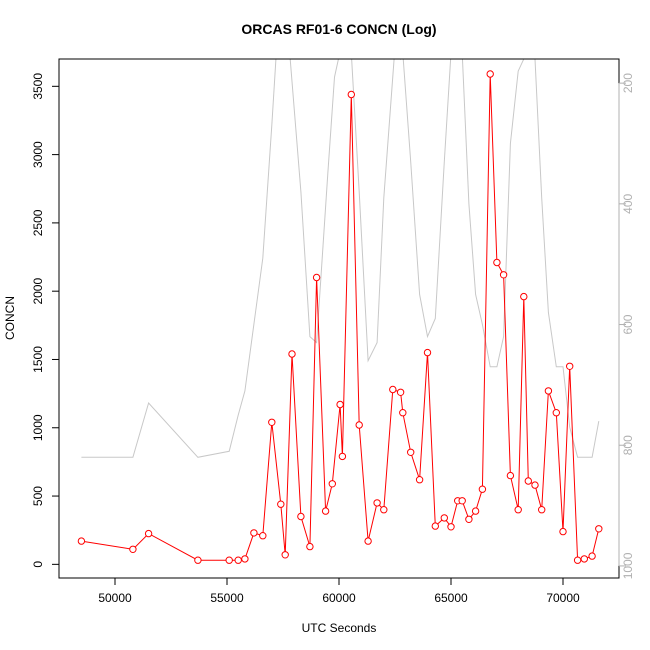 This screenshot has height=650, width=650. Describe the element at coordinates (563, 598) in the screenshot. I see `x-tick-label: 70000` at that location.